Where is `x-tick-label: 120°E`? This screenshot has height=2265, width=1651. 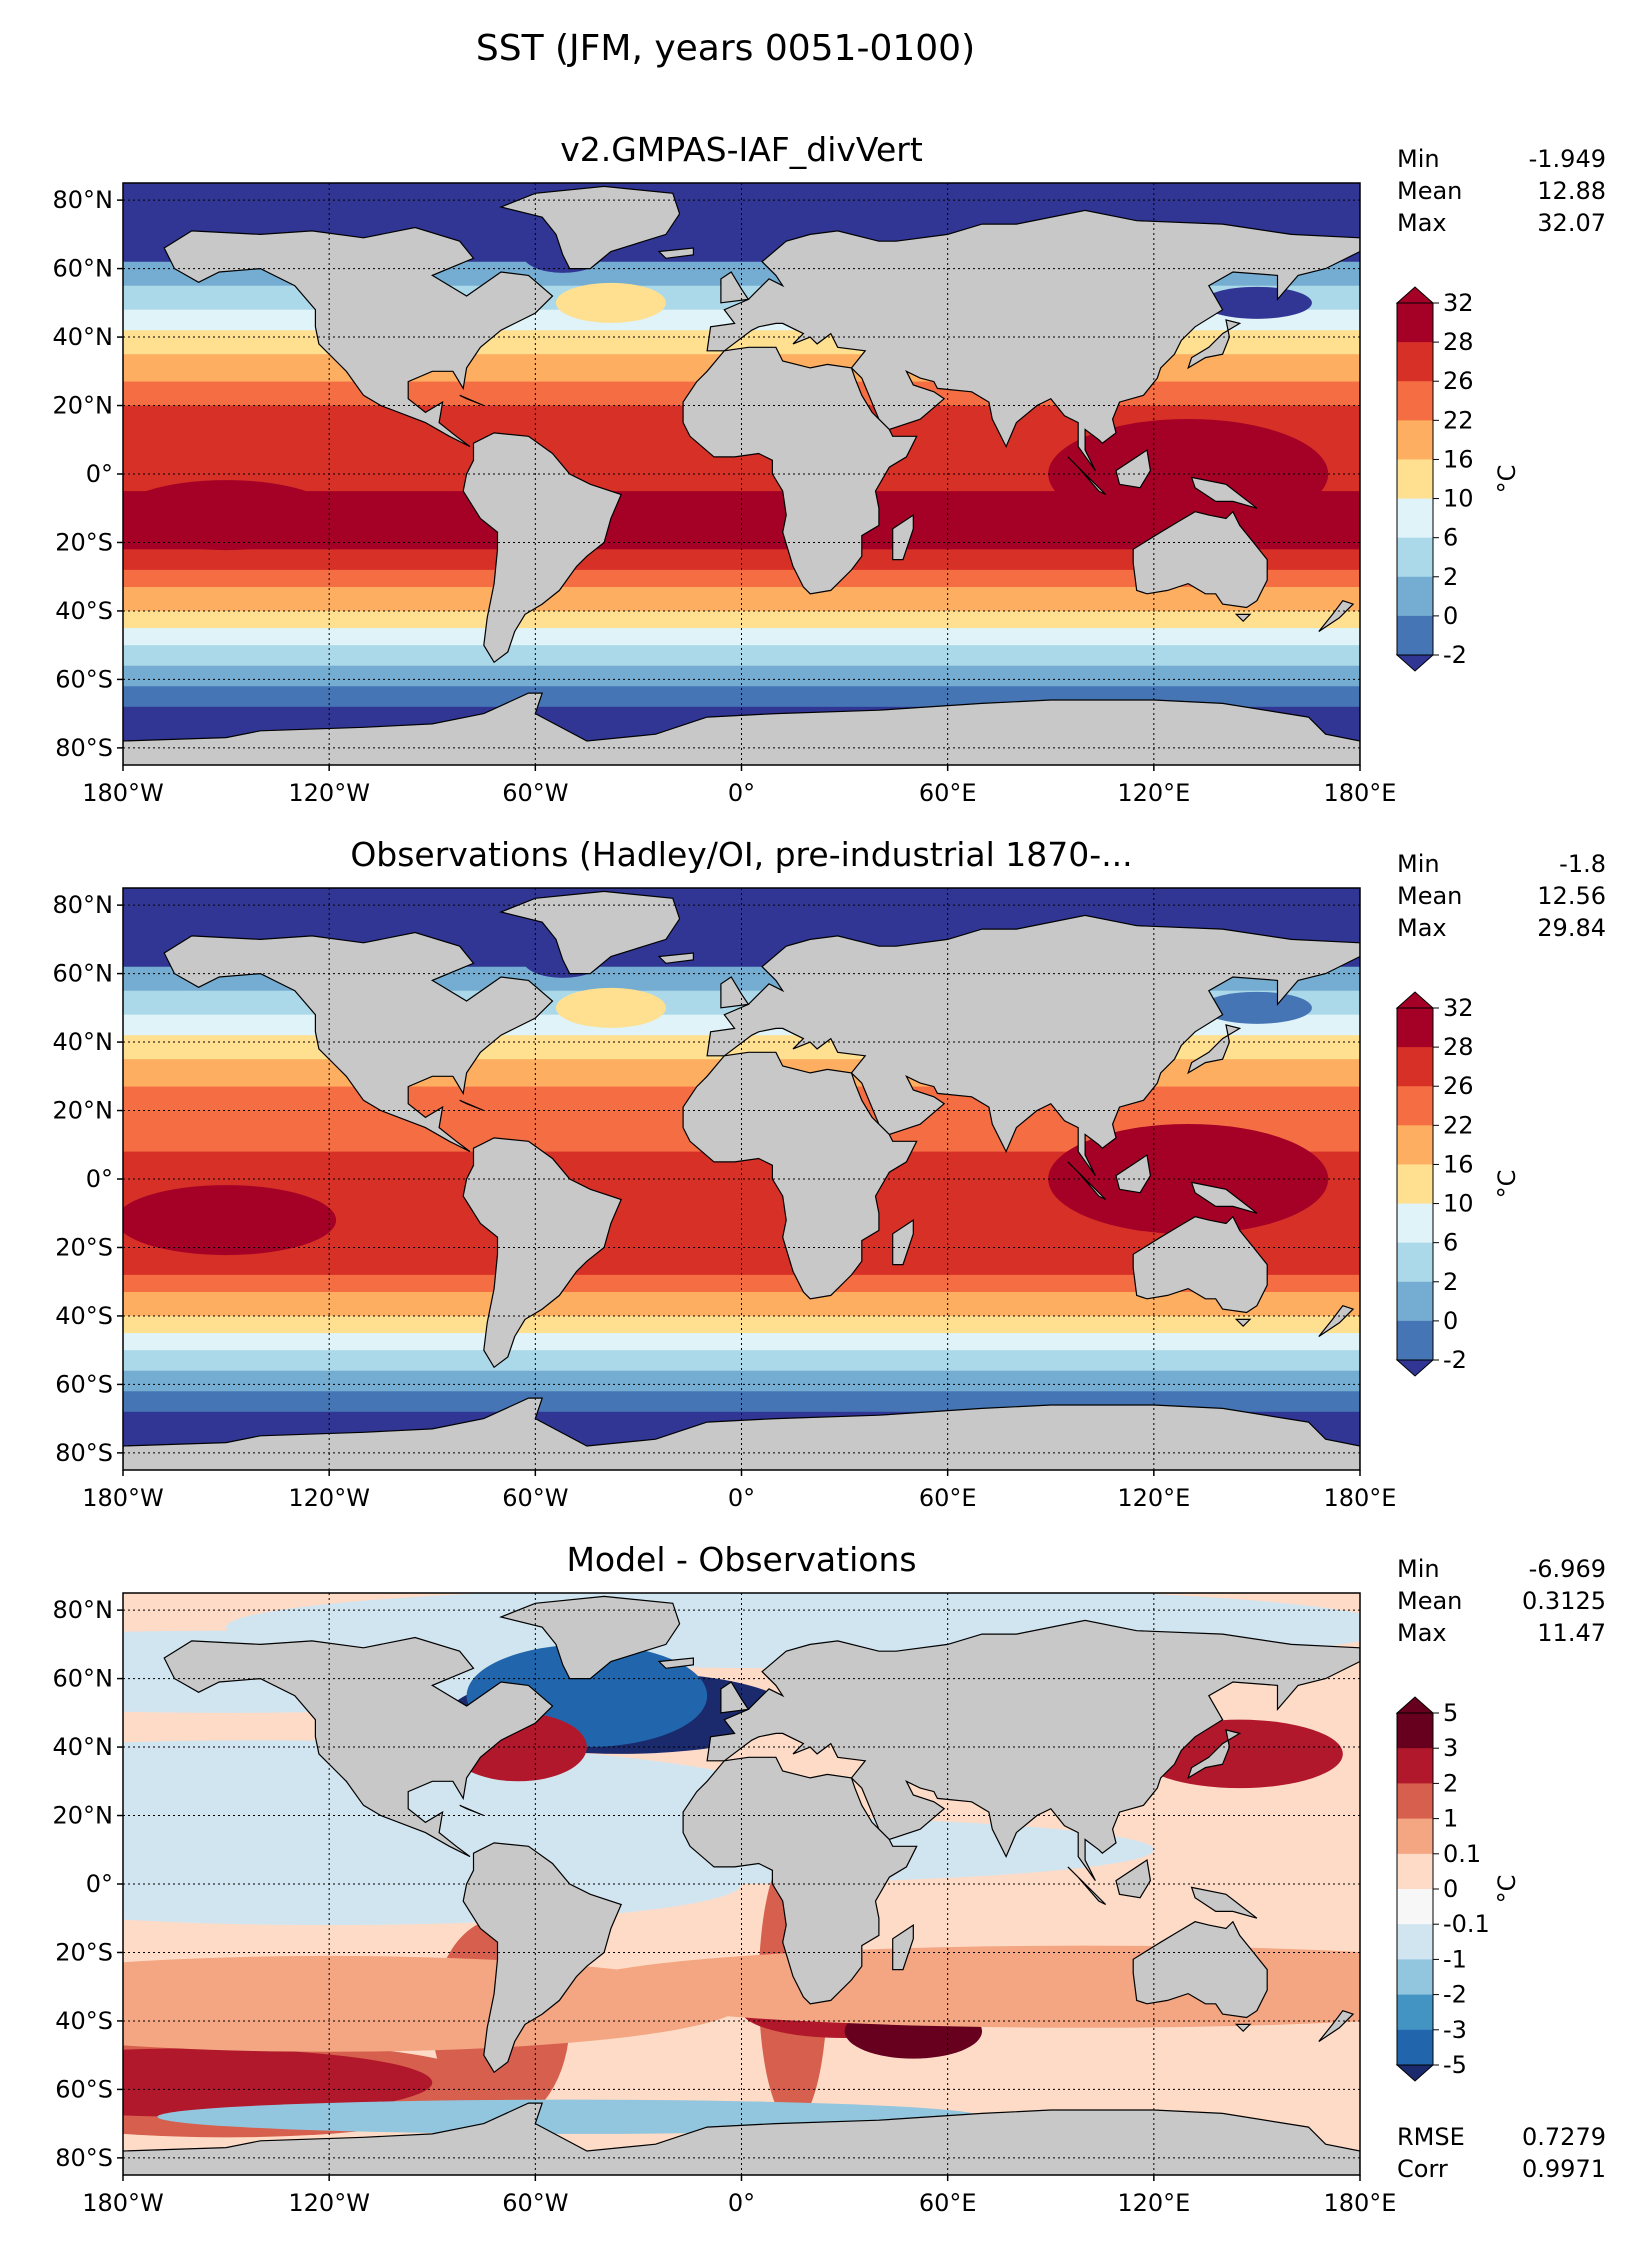
x-tick-label: 120°E is located at coordinates (1153, 793).